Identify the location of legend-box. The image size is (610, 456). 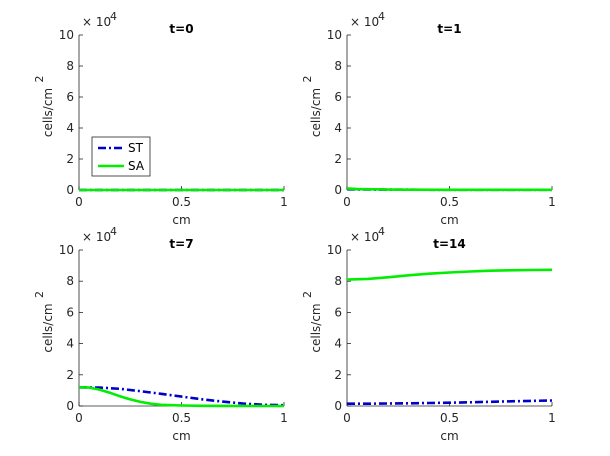
(121, 156).